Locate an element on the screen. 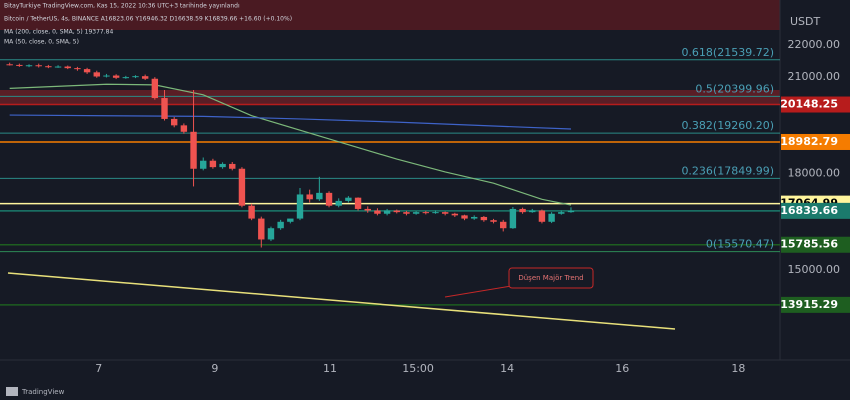  price-tag-label: 20148.25 is located at coordinates (809, 104).